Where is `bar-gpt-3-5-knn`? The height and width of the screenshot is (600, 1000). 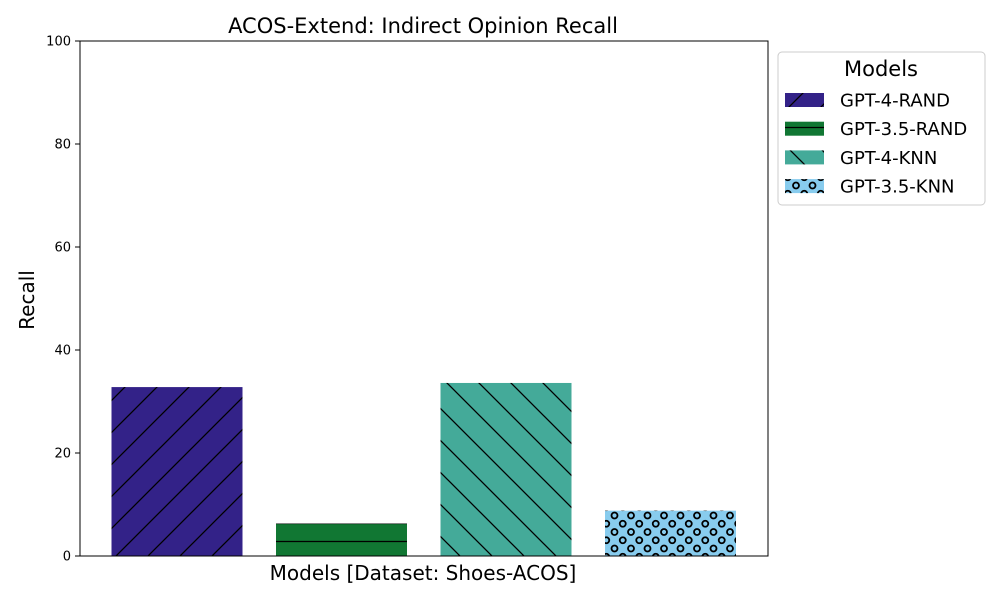 bar-gpt-3-5-knn is located at coordinates (670, 533).